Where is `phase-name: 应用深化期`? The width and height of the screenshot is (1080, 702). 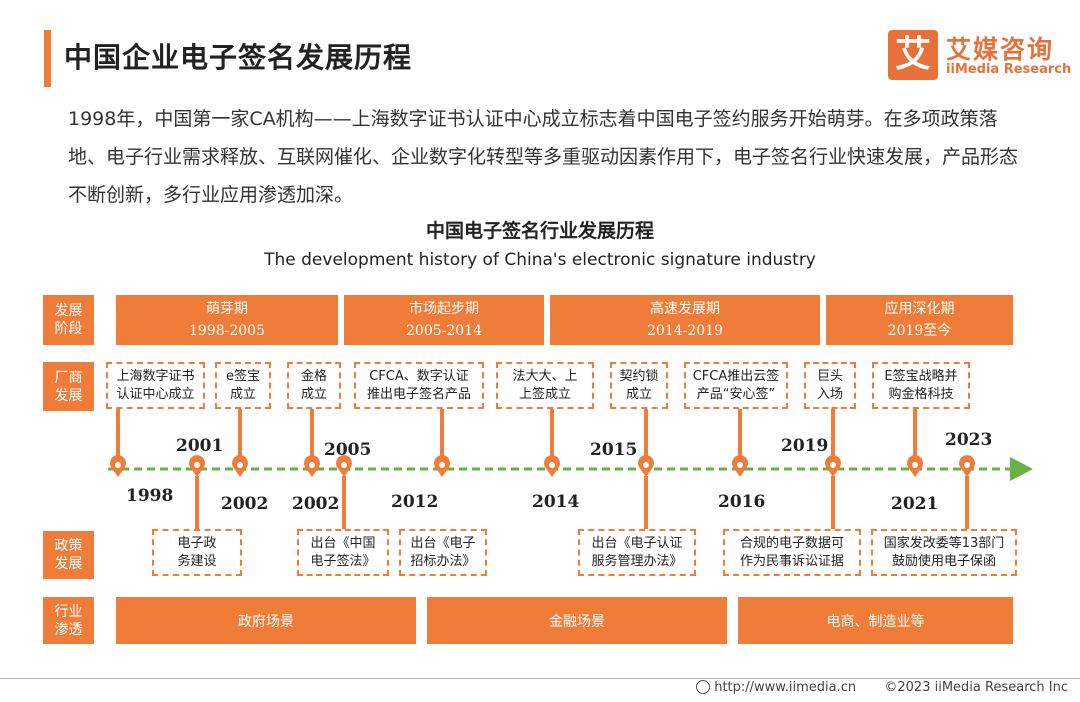 phase-name: 应用深化期 is located at coordinates (919, 309).